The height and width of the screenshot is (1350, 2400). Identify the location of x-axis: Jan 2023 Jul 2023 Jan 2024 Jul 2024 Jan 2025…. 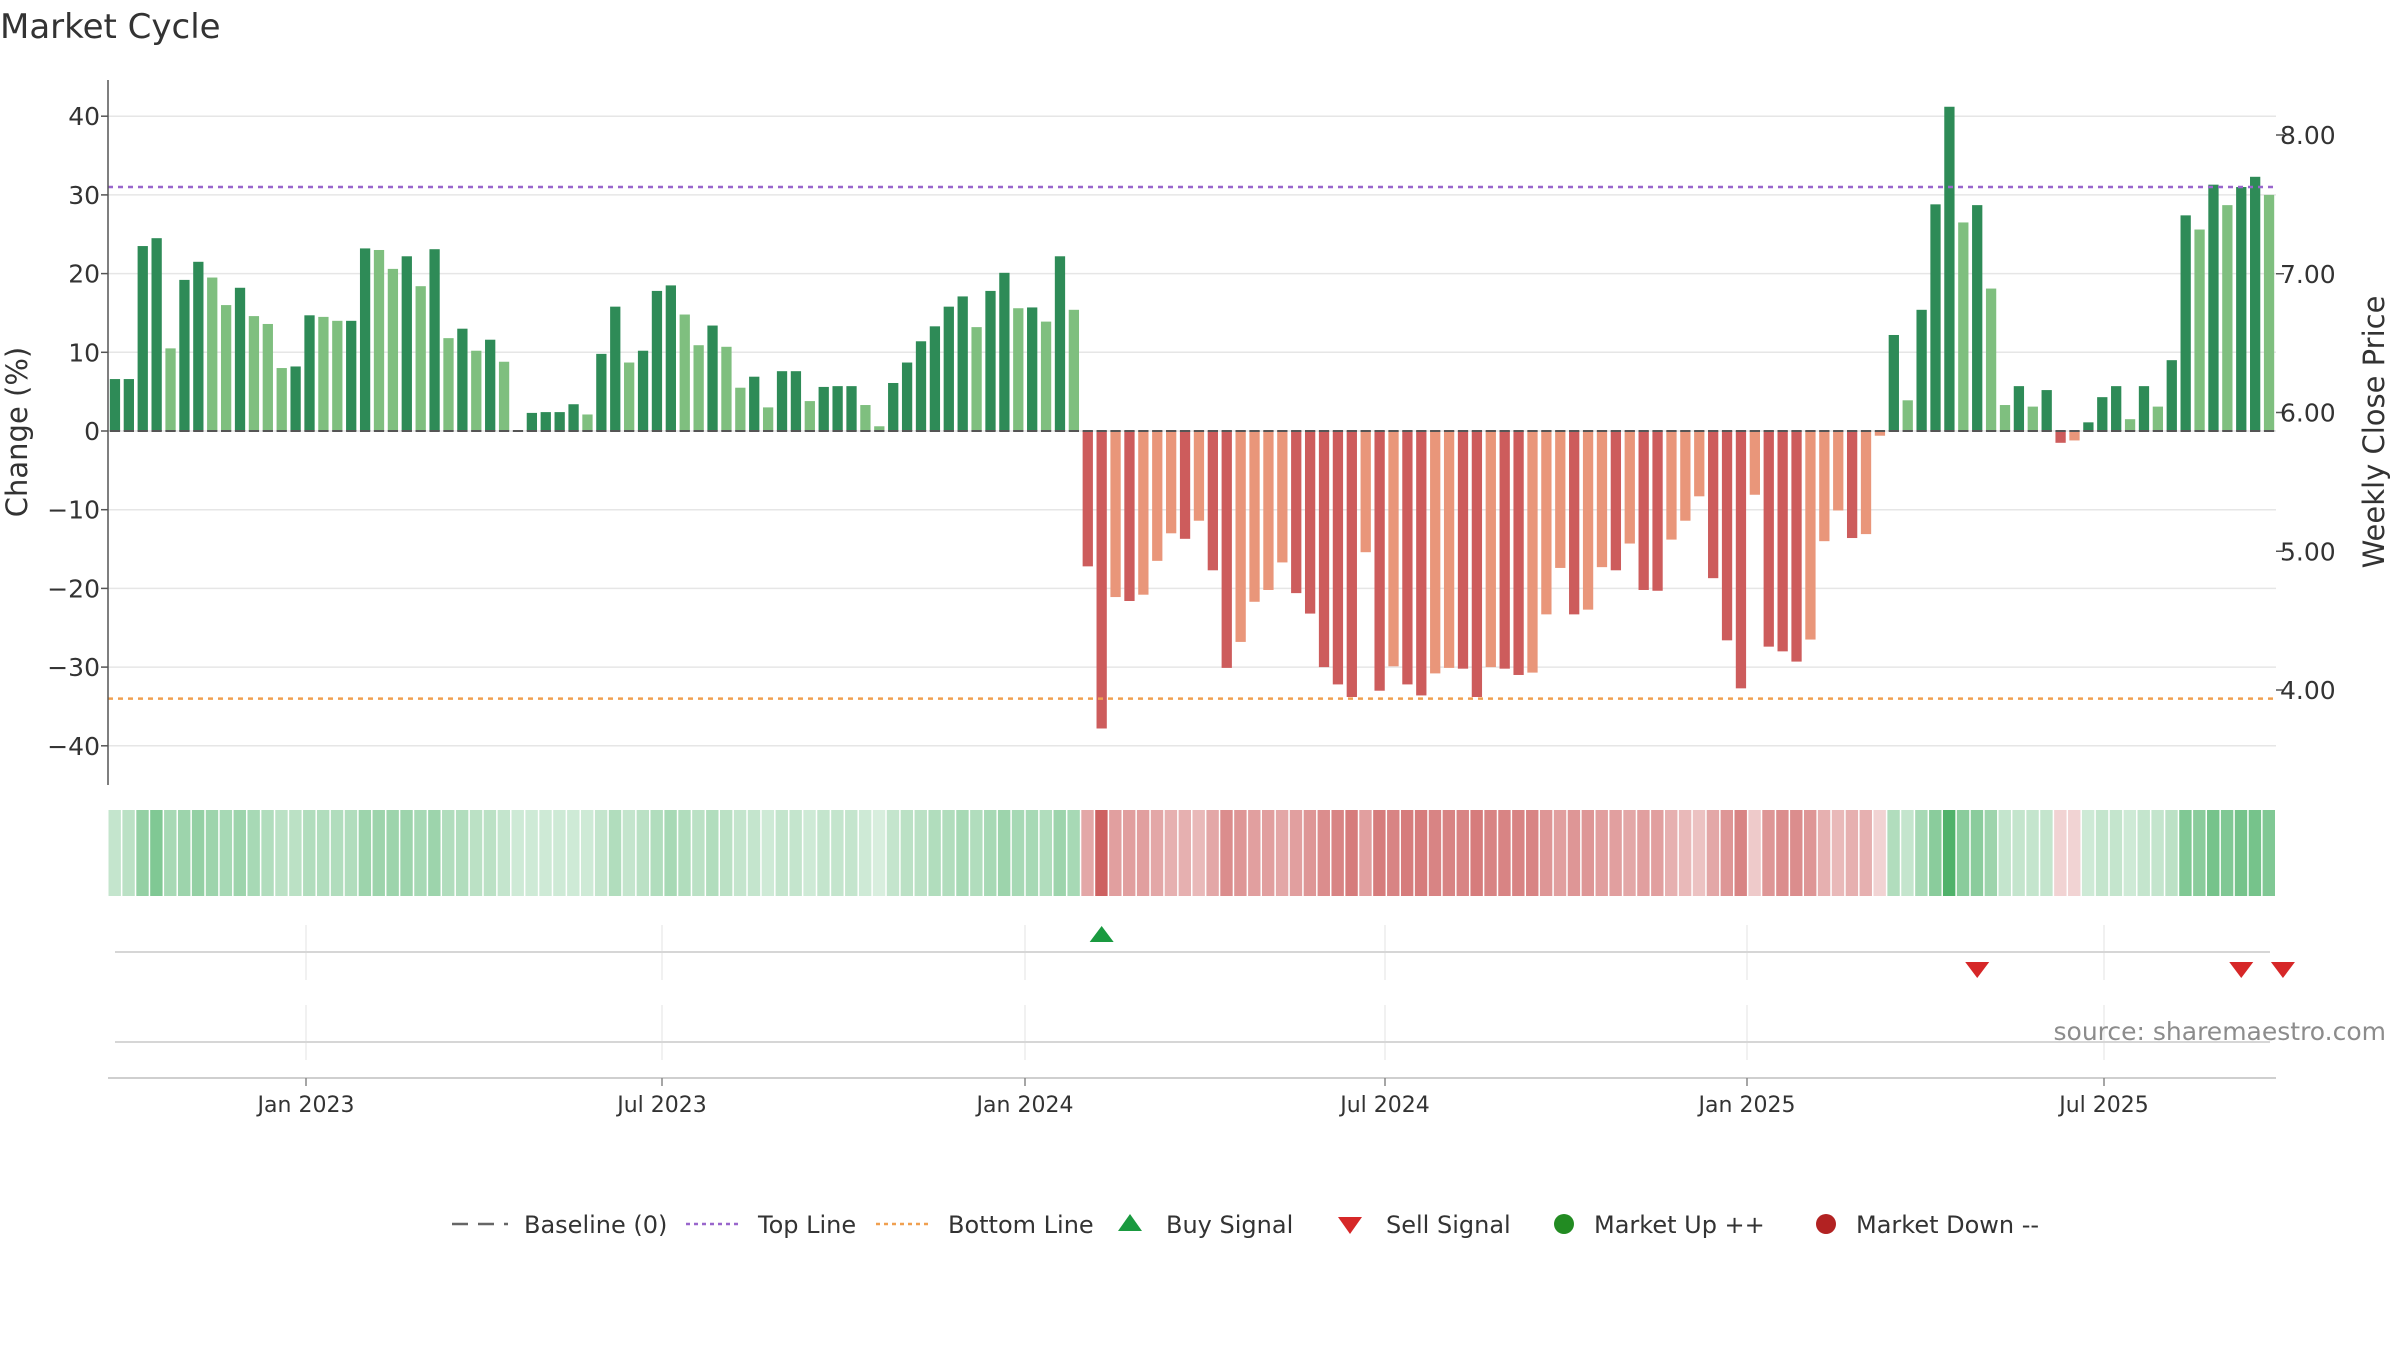
(1192, 1097).